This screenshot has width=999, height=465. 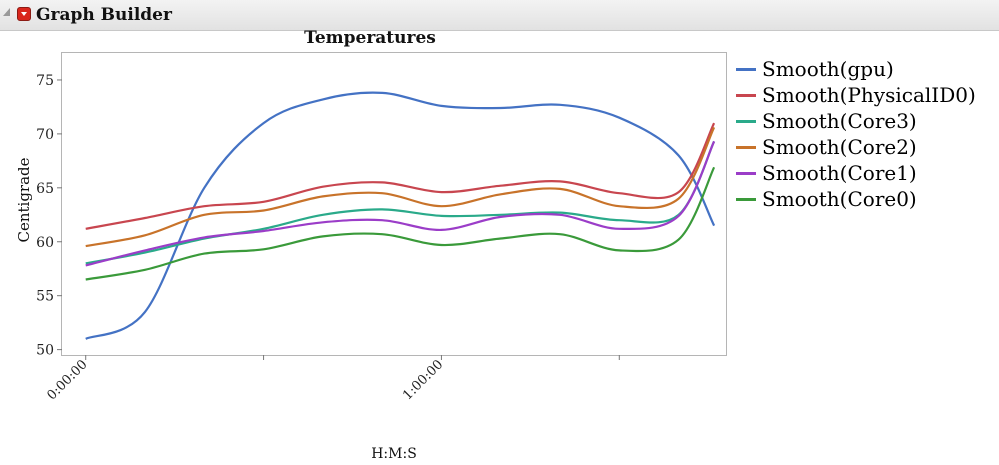 What do you see at coordinates (828, 69) in the screenshot?
I see `legend-label: Smooth(gpu)` at bounding box center [828, 69].